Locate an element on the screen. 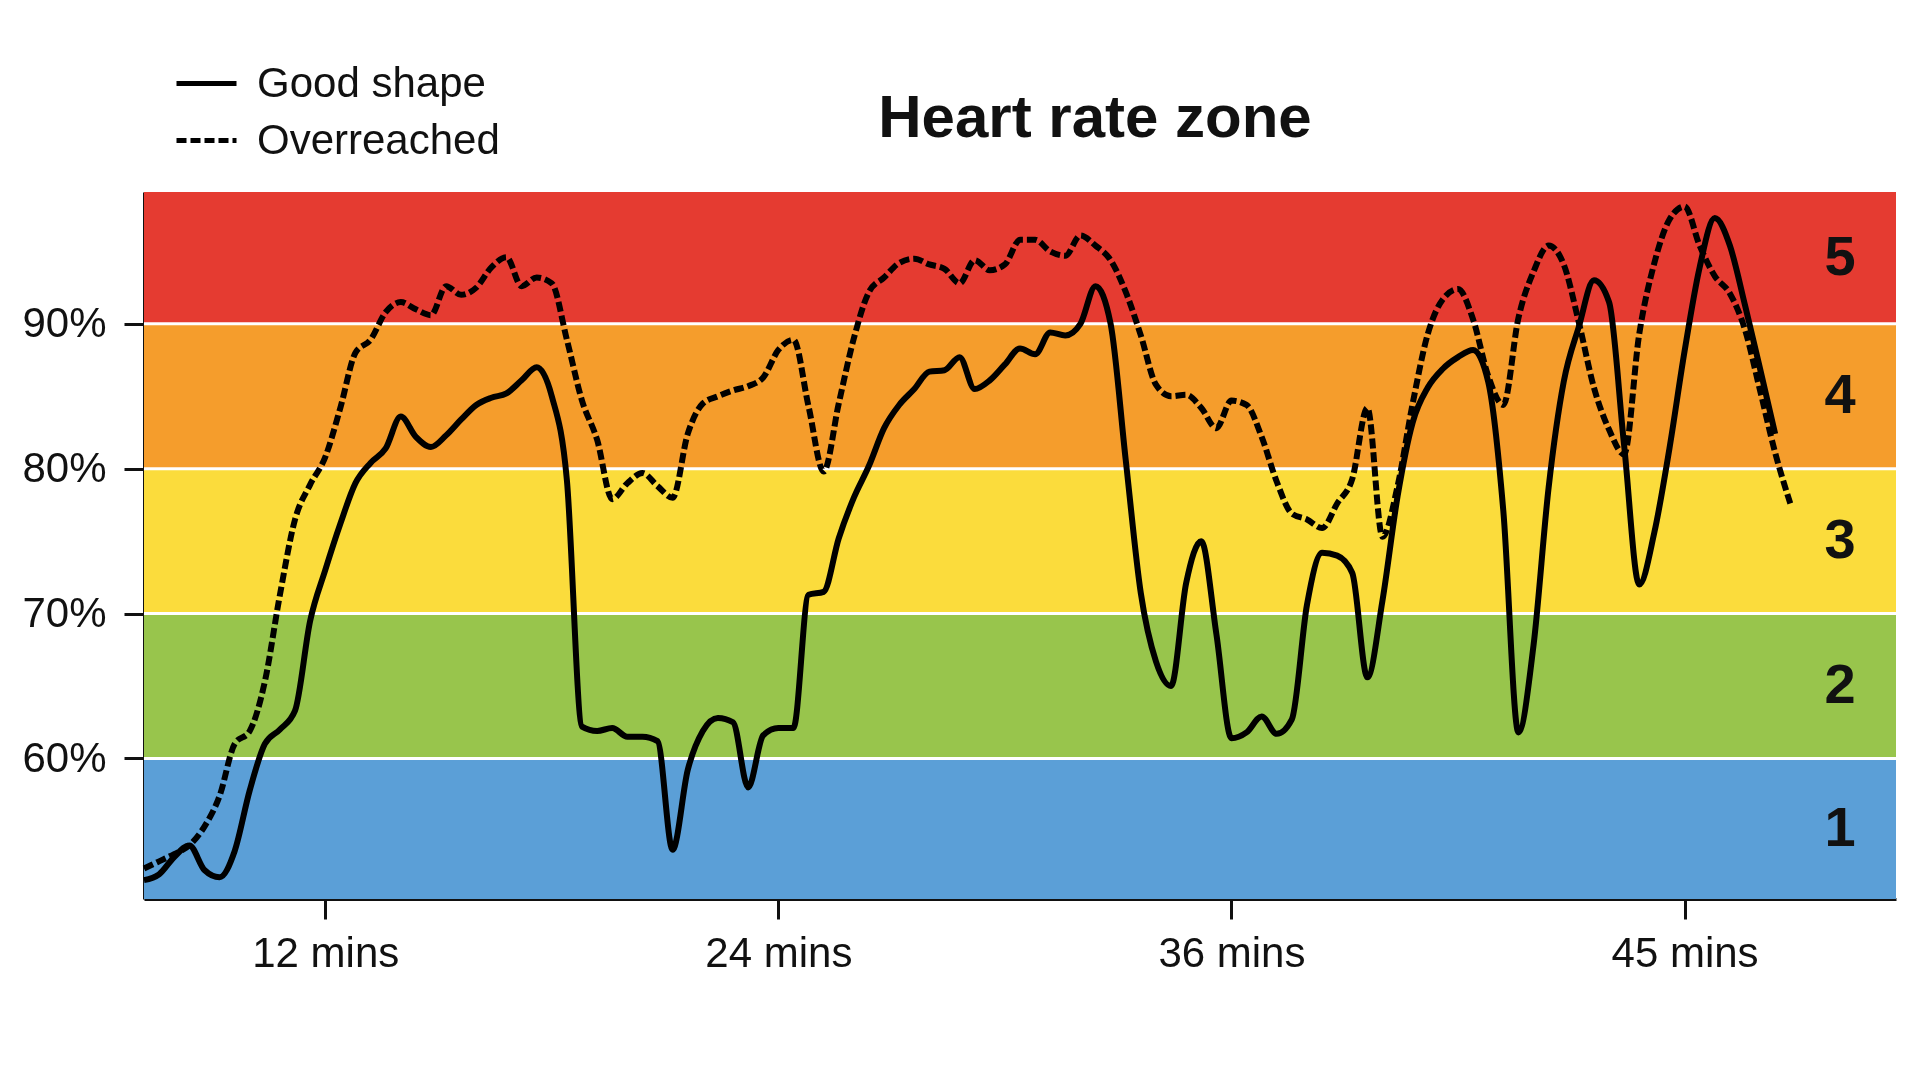  legend-label: Overreached is located at coordinates (378, 139).